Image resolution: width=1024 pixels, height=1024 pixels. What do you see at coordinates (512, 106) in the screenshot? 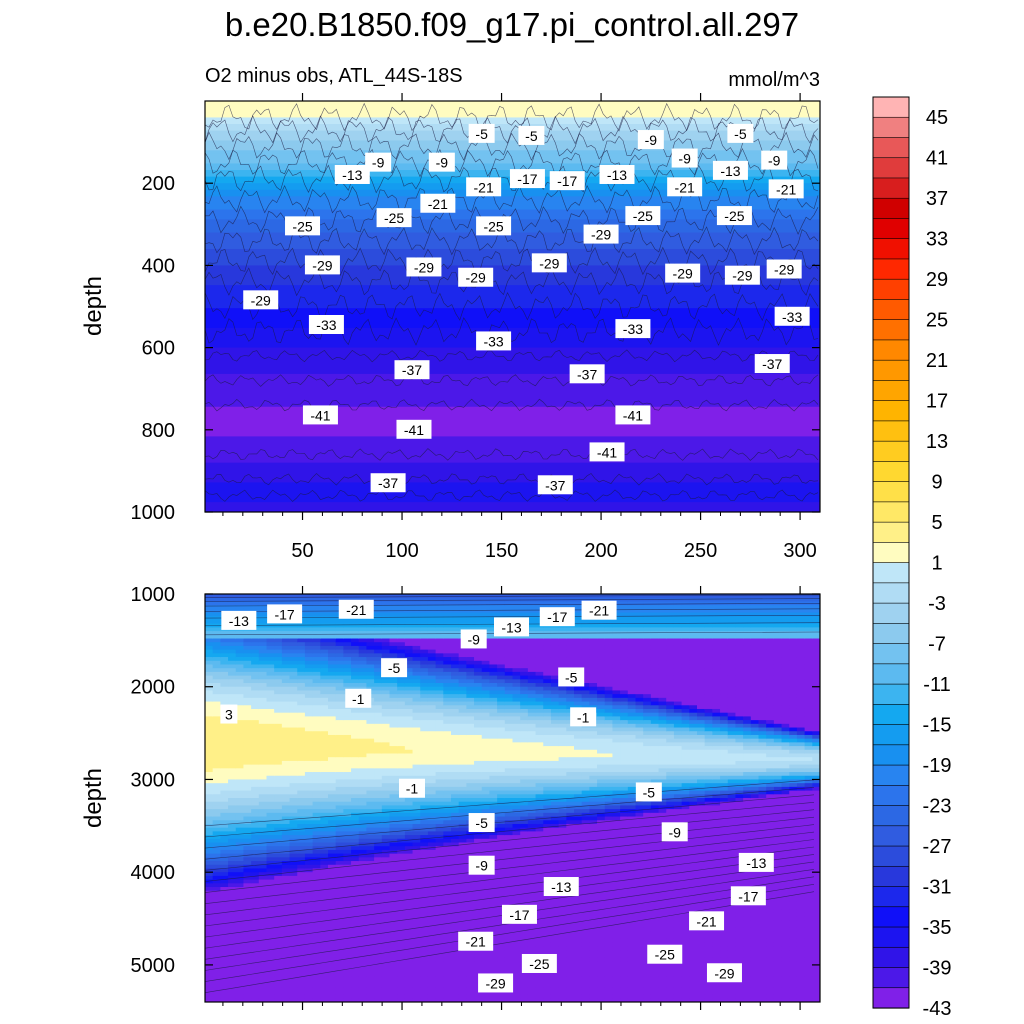
I see `upper-field-band` at bounding box center [512, 106].